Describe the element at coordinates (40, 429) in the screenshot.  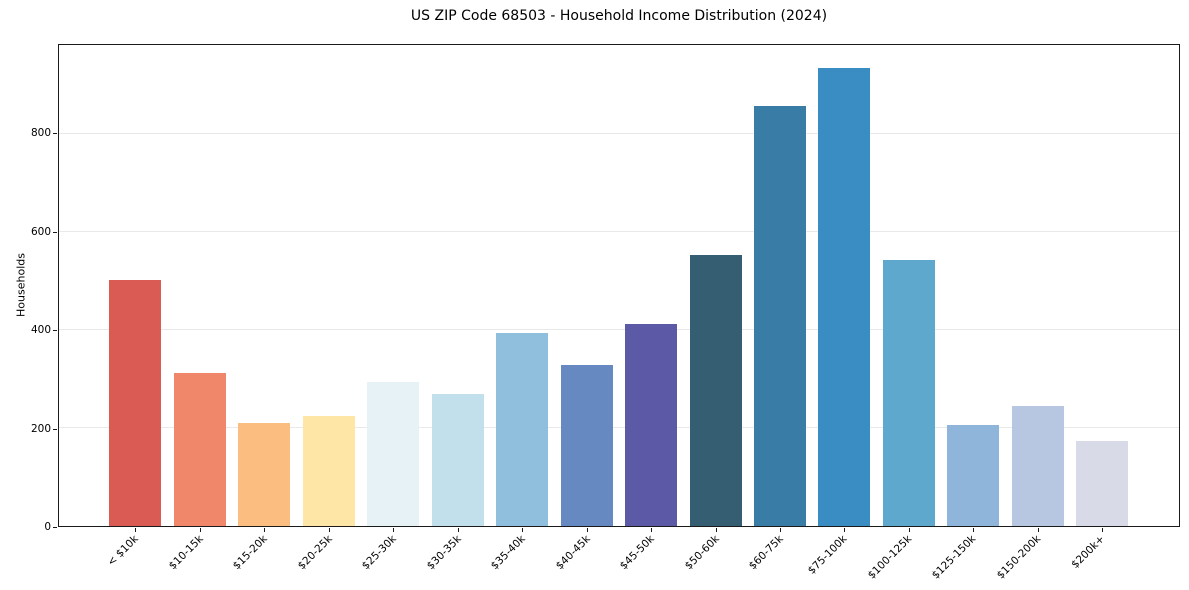
I see `y-tick-label: 200` at that location.